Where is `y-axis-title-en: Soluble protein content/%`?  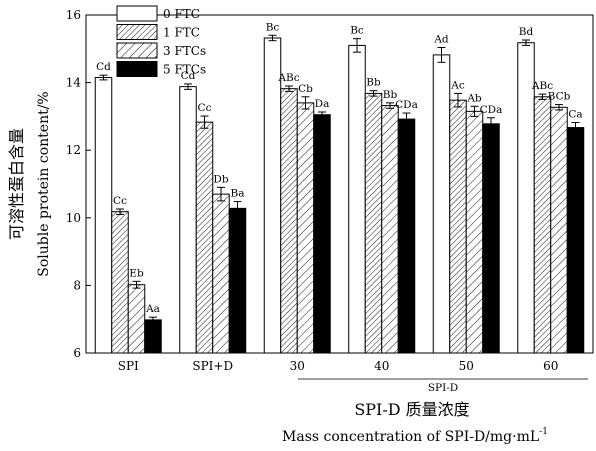
y-axis-title-en: Soluble protein content/% is located at coordinates (44, 184).